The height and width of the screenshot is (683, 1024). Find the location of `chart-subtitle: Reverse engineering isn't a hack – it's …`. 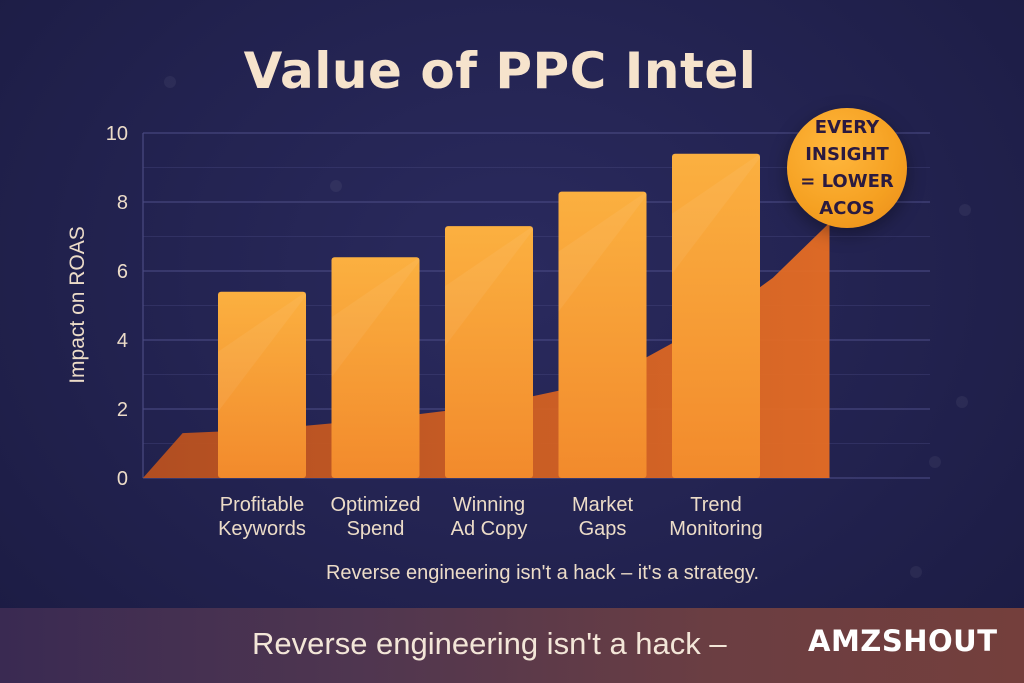

chart-subtitle: Reverse engineering isn't a hack – it's … is located at coordinates (542, 573).